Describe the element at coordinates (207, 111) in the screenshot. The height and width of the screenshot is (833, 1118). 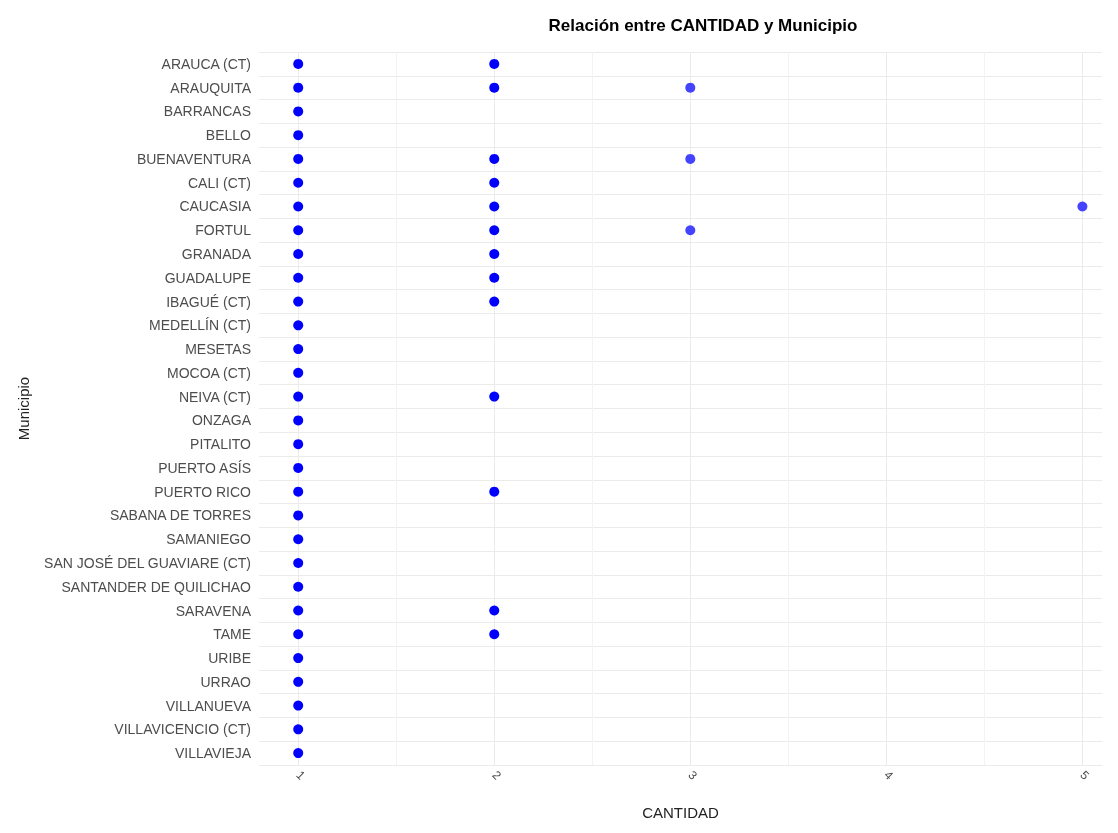
I see `y-tick-label: BARRANCAS` at that location.